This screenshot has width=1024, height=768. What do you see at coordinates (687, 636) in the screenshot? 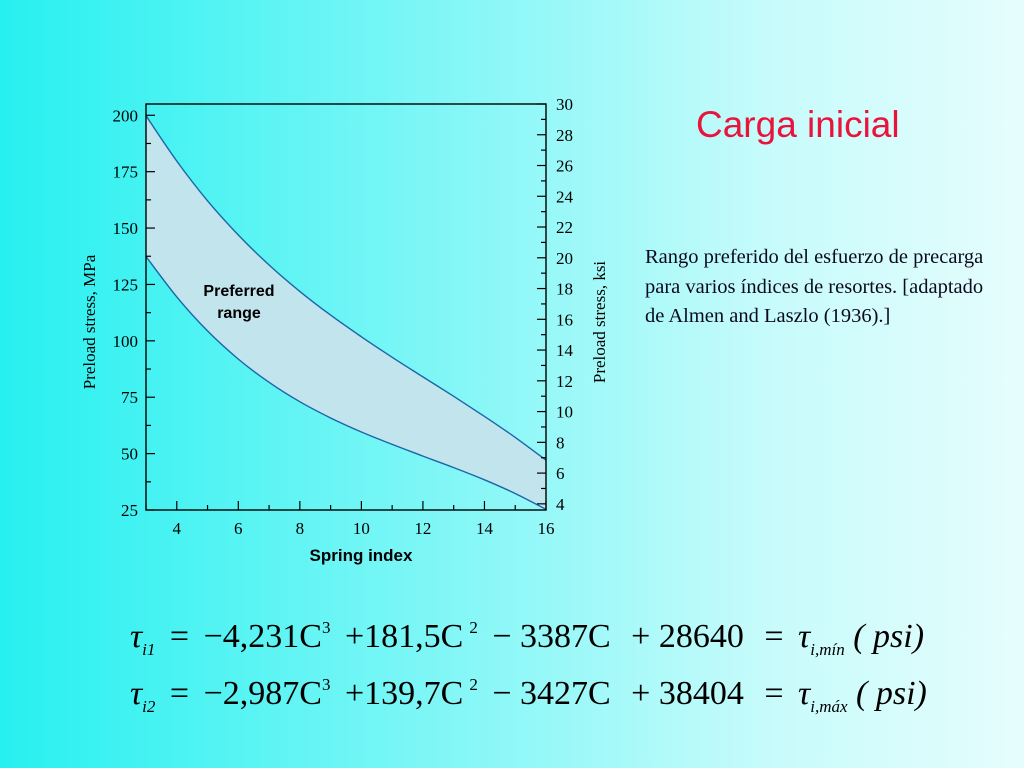
I see `eq1-constant-term: + 28640` at bounding box center [687, 636].